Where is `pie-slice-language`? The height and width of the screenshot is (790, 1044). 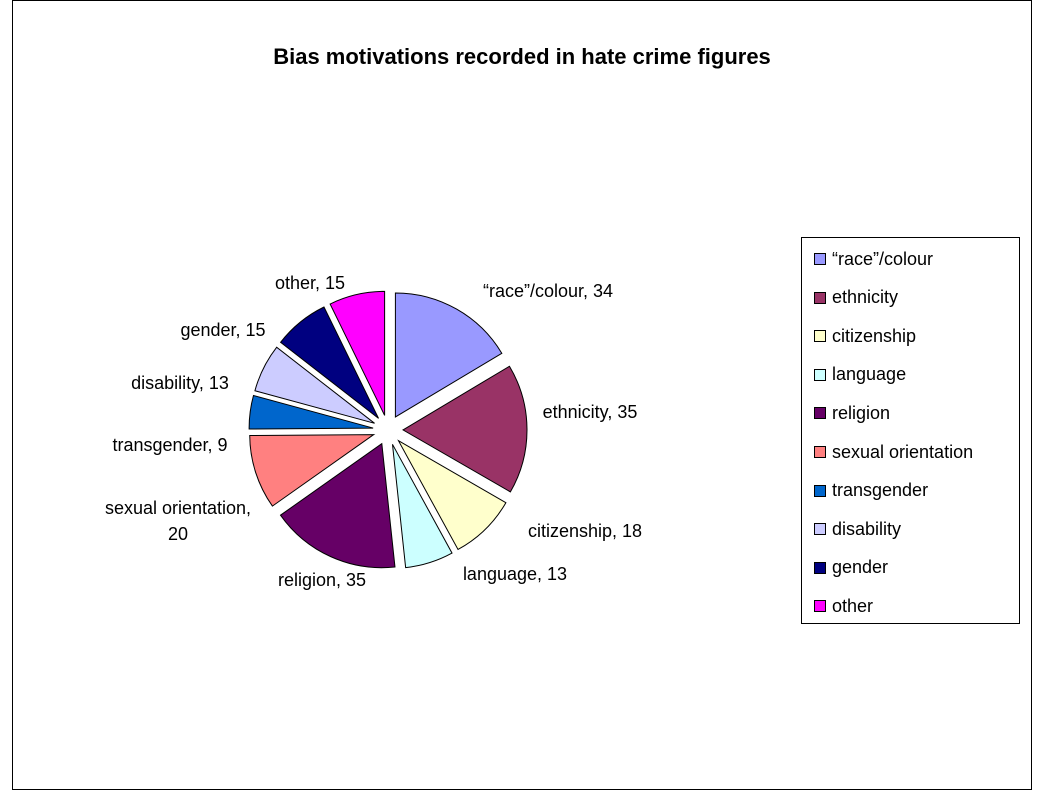
pie-slice-language is located at coordinates (422, 506).